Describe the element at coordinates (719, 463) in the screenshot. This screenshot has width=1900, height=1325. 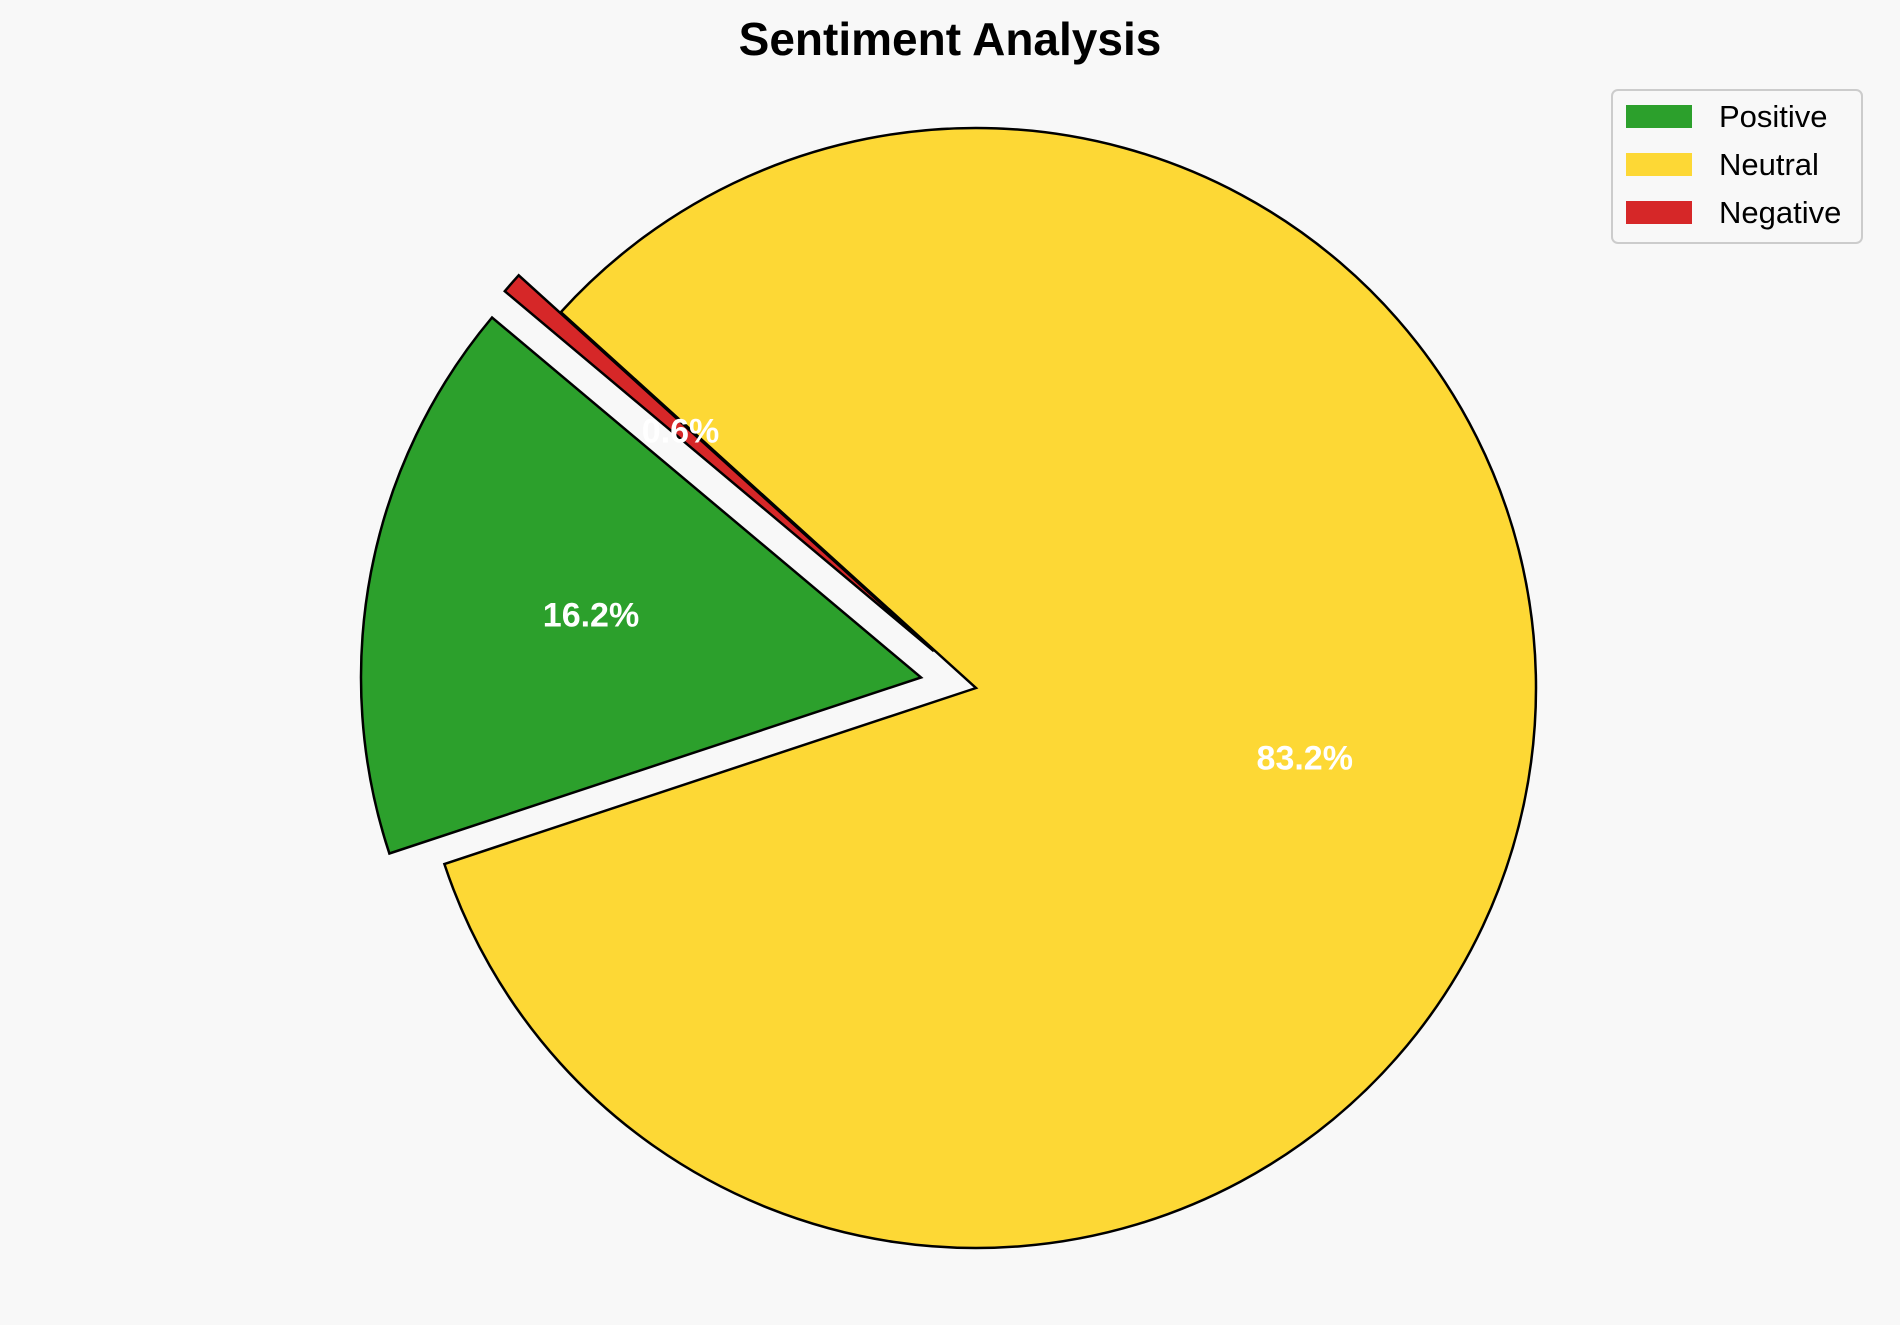
I see `pie-slice-negative` at that location.